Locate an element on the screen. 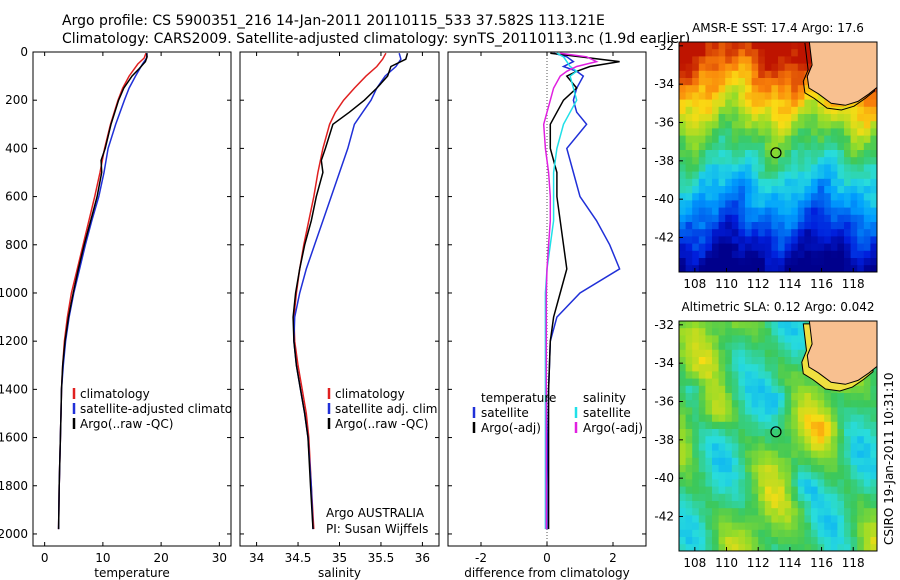  y-tick-label: 1600 is located at coordinates (14, 438).